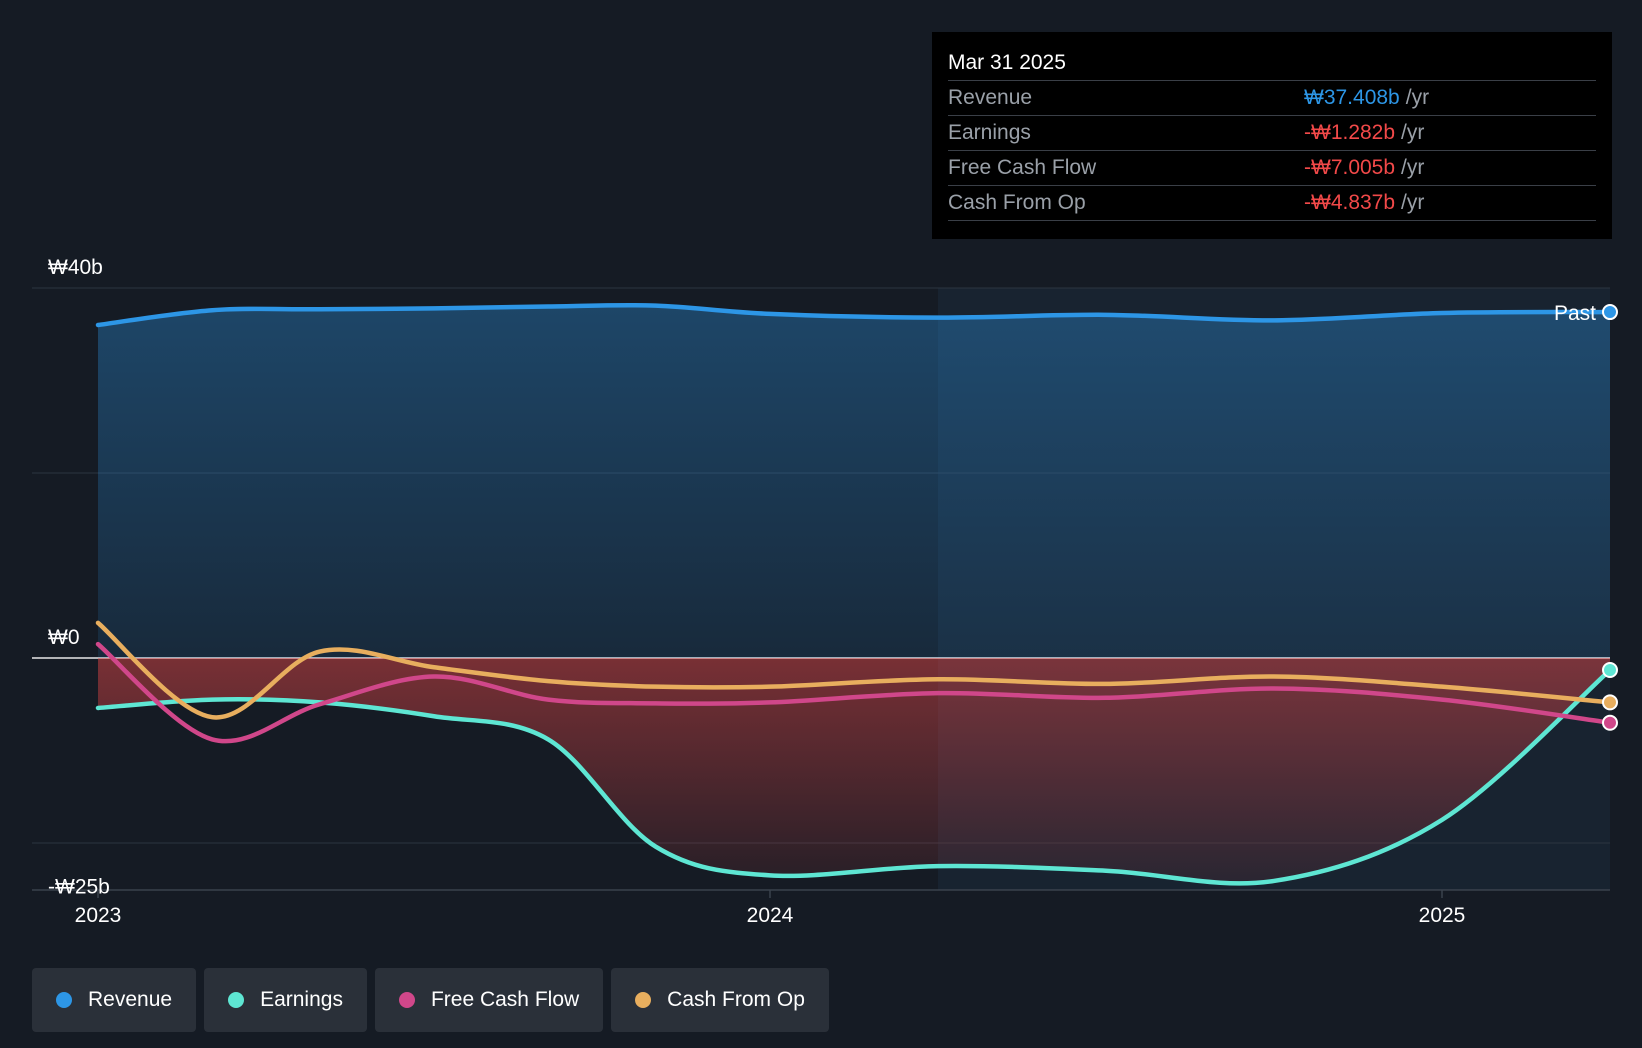 The height and width of the screenshot is (1048, 1642). Describe the element at coordinates (989, 132) in the screenshot. I see `tooltip-label: Earnings` at that location.